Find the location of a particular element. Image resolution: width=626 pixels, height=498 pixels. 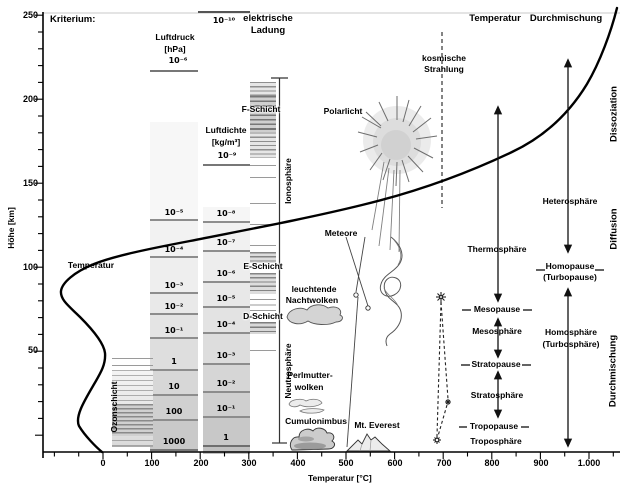

y-tick-label: 150 is located at coordinates (30, 183).